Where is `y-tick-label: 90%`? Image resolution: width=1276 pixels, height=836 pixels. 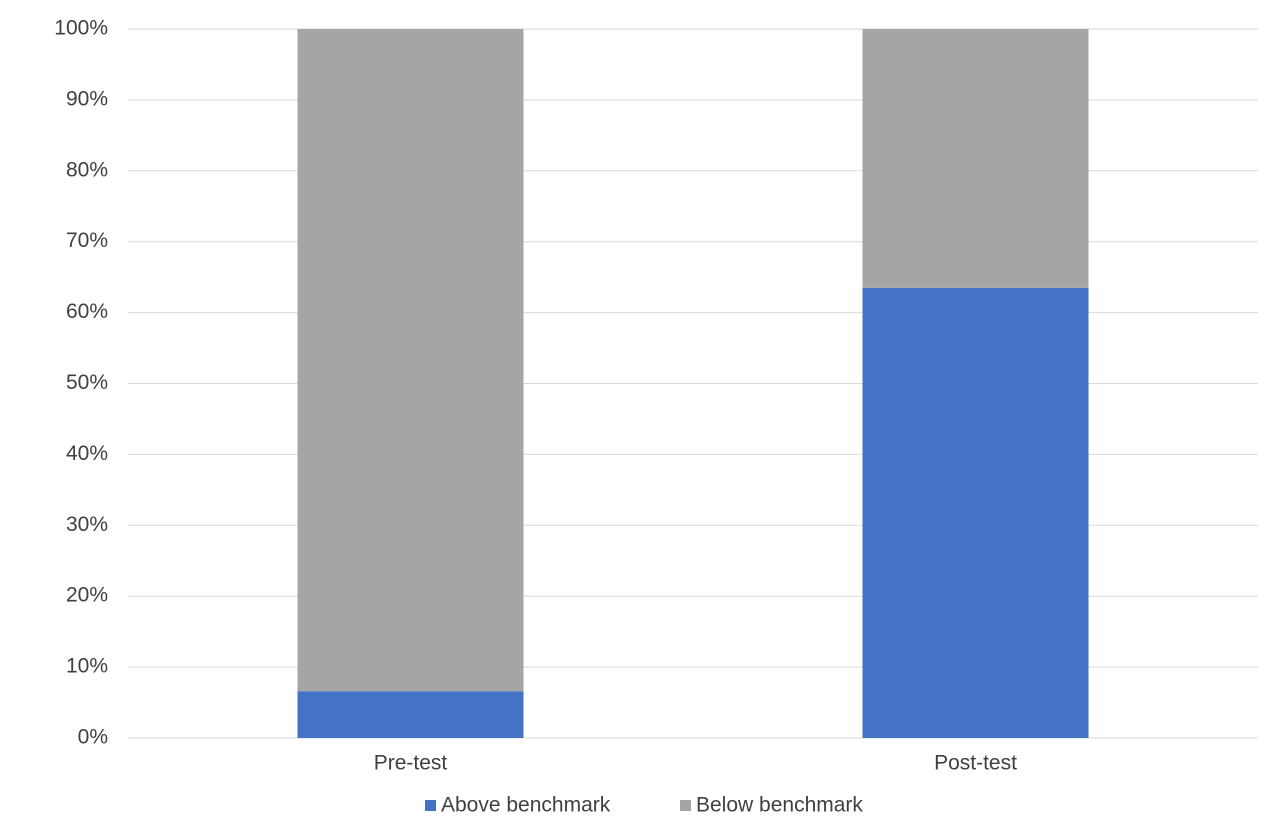 y-tick-label: 90% is located at coordinates (87, 98).